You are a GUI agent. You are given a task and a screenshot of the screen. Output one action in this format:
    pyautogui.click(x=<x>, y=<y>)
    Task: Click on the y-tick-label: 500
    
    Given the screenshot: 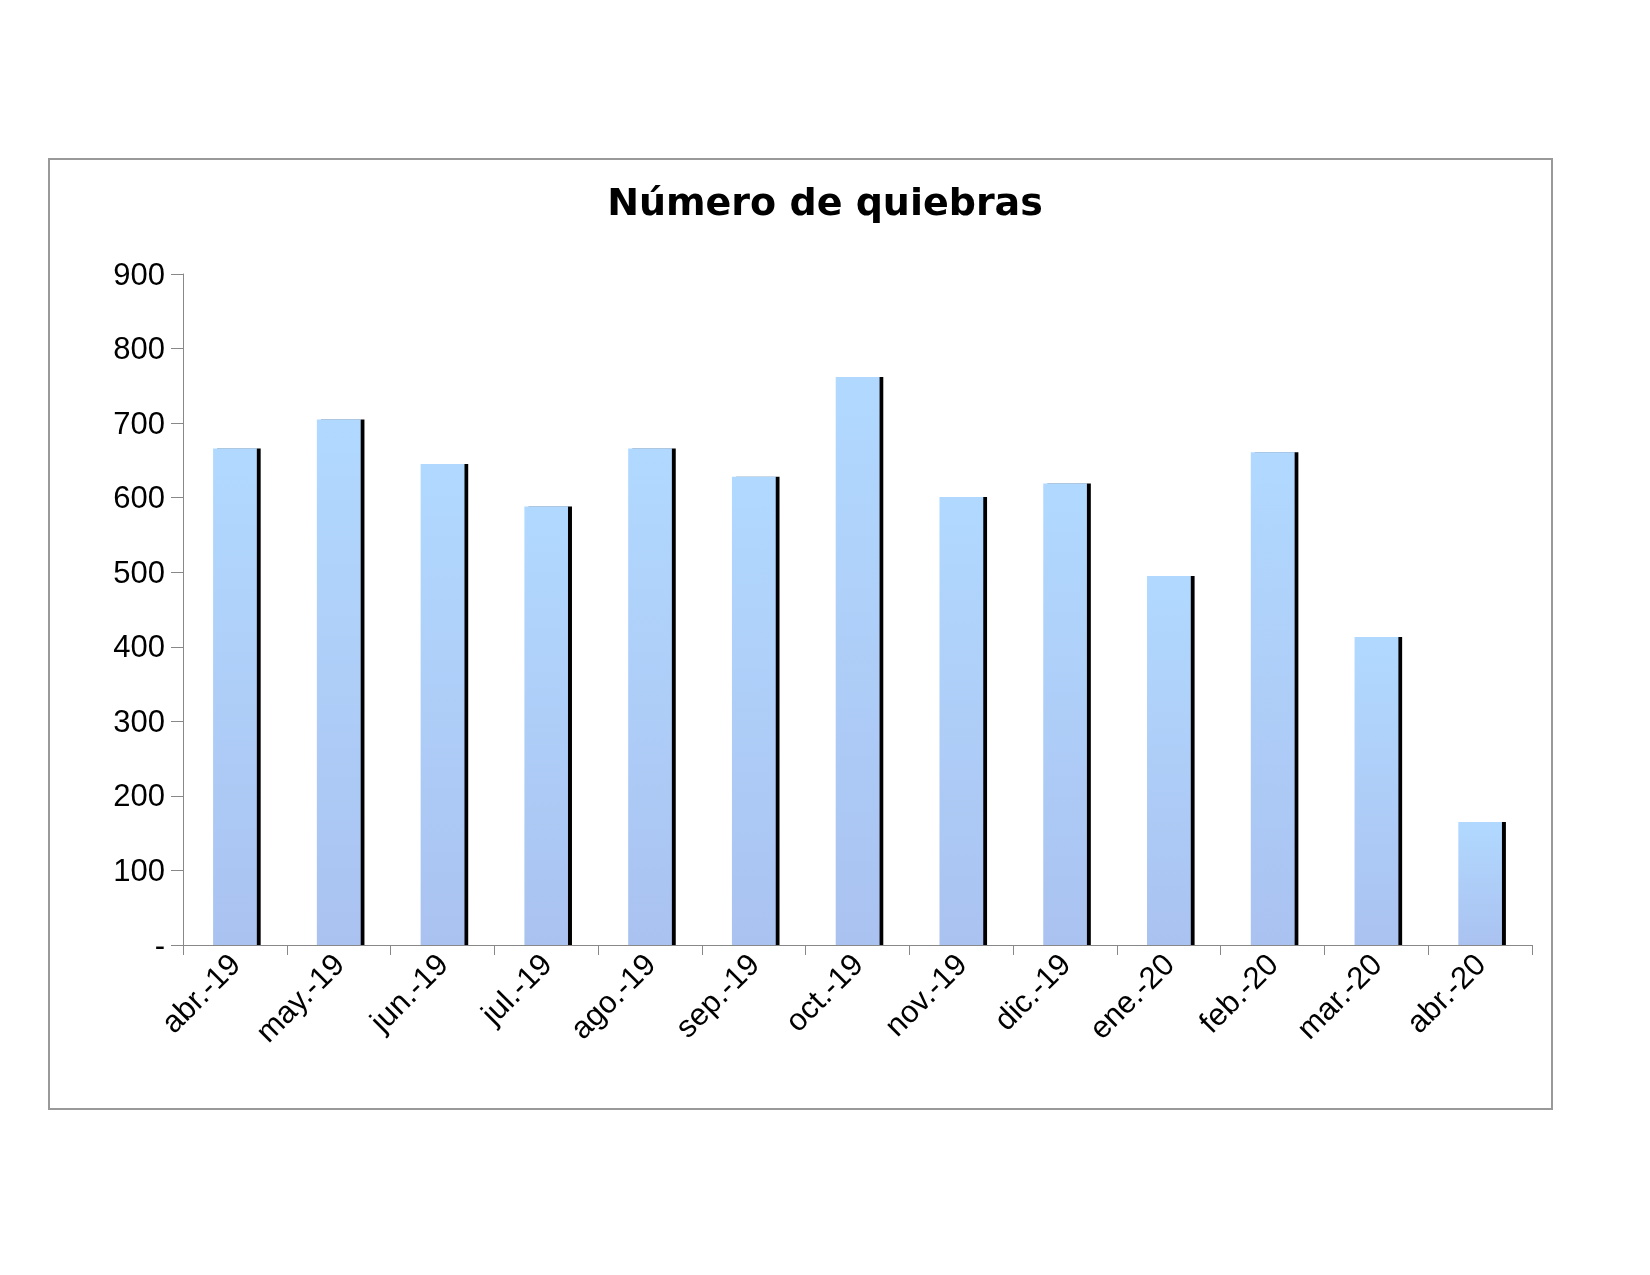 What is the action you would take?
    pyautogui.click(x=139, y=572)
    